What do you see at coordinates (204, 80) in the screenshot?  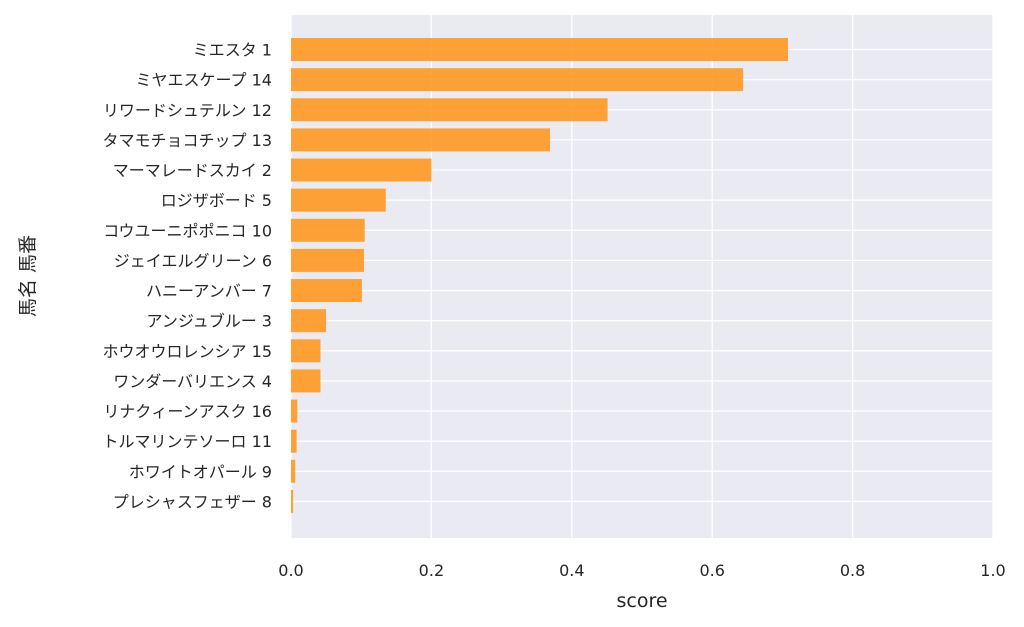 I see `y-tick-label: ミヤエスケープ 14` at bounding box center [204, 80].